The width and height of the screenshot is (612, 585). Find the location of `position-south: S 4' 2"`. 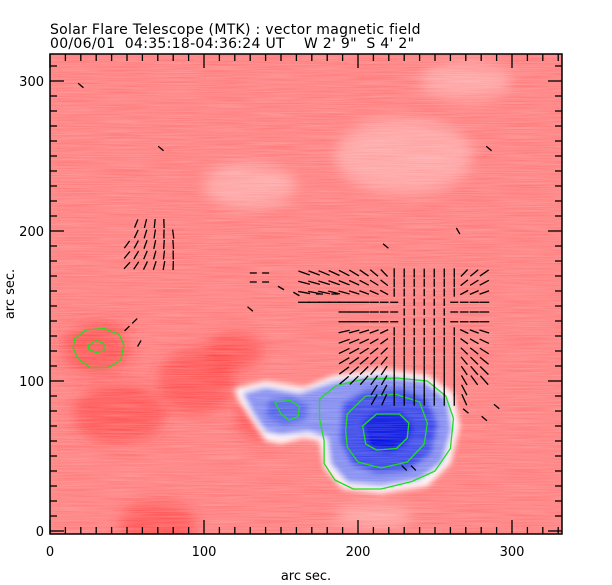

position-south: S 4' 2" is located at coordinates (390, 44).